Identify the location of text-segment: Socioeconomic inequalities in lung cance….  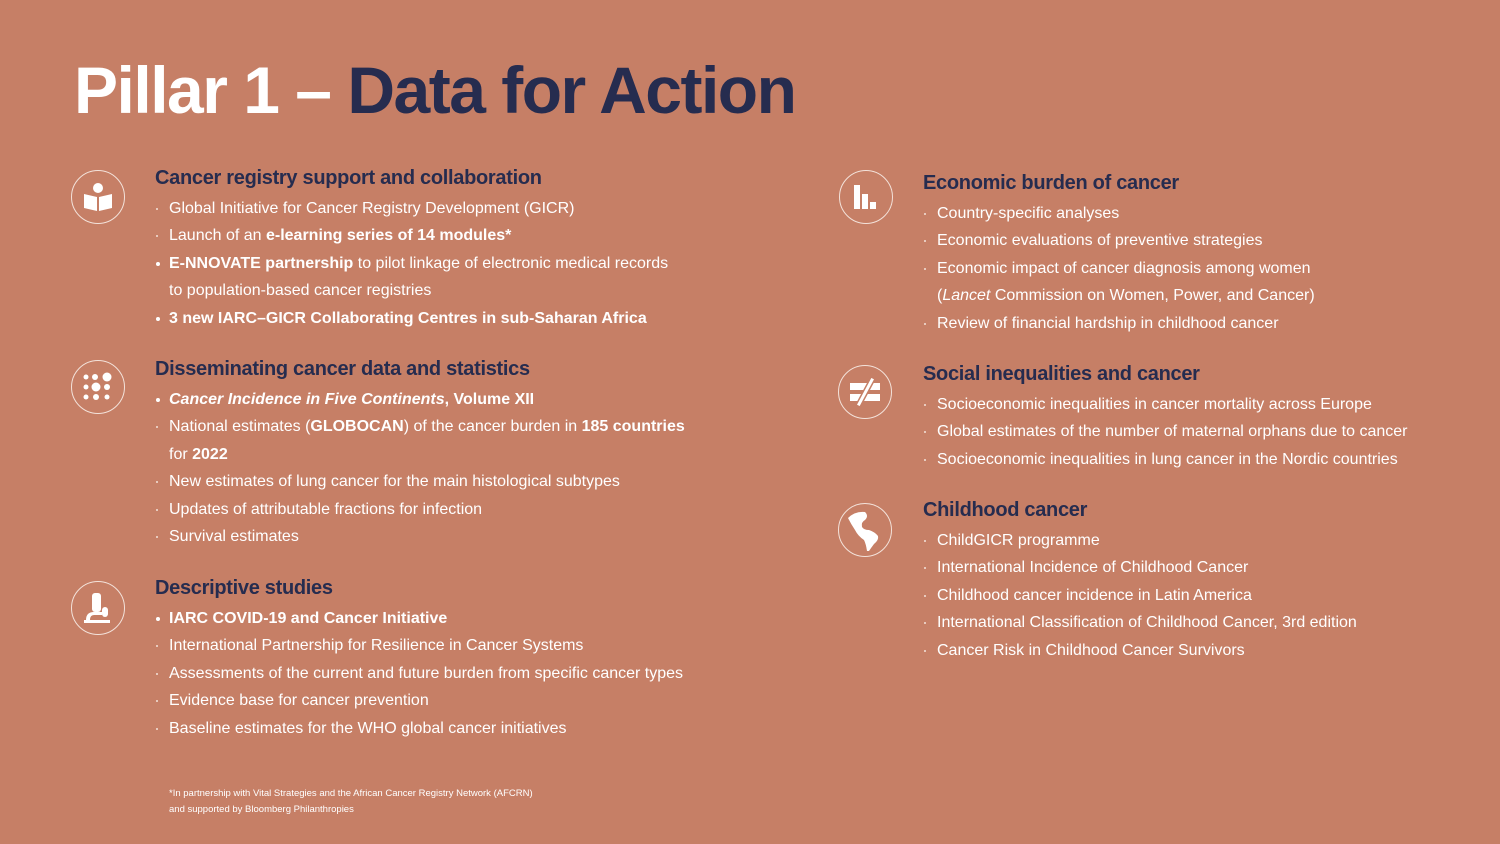
(1167, 459).